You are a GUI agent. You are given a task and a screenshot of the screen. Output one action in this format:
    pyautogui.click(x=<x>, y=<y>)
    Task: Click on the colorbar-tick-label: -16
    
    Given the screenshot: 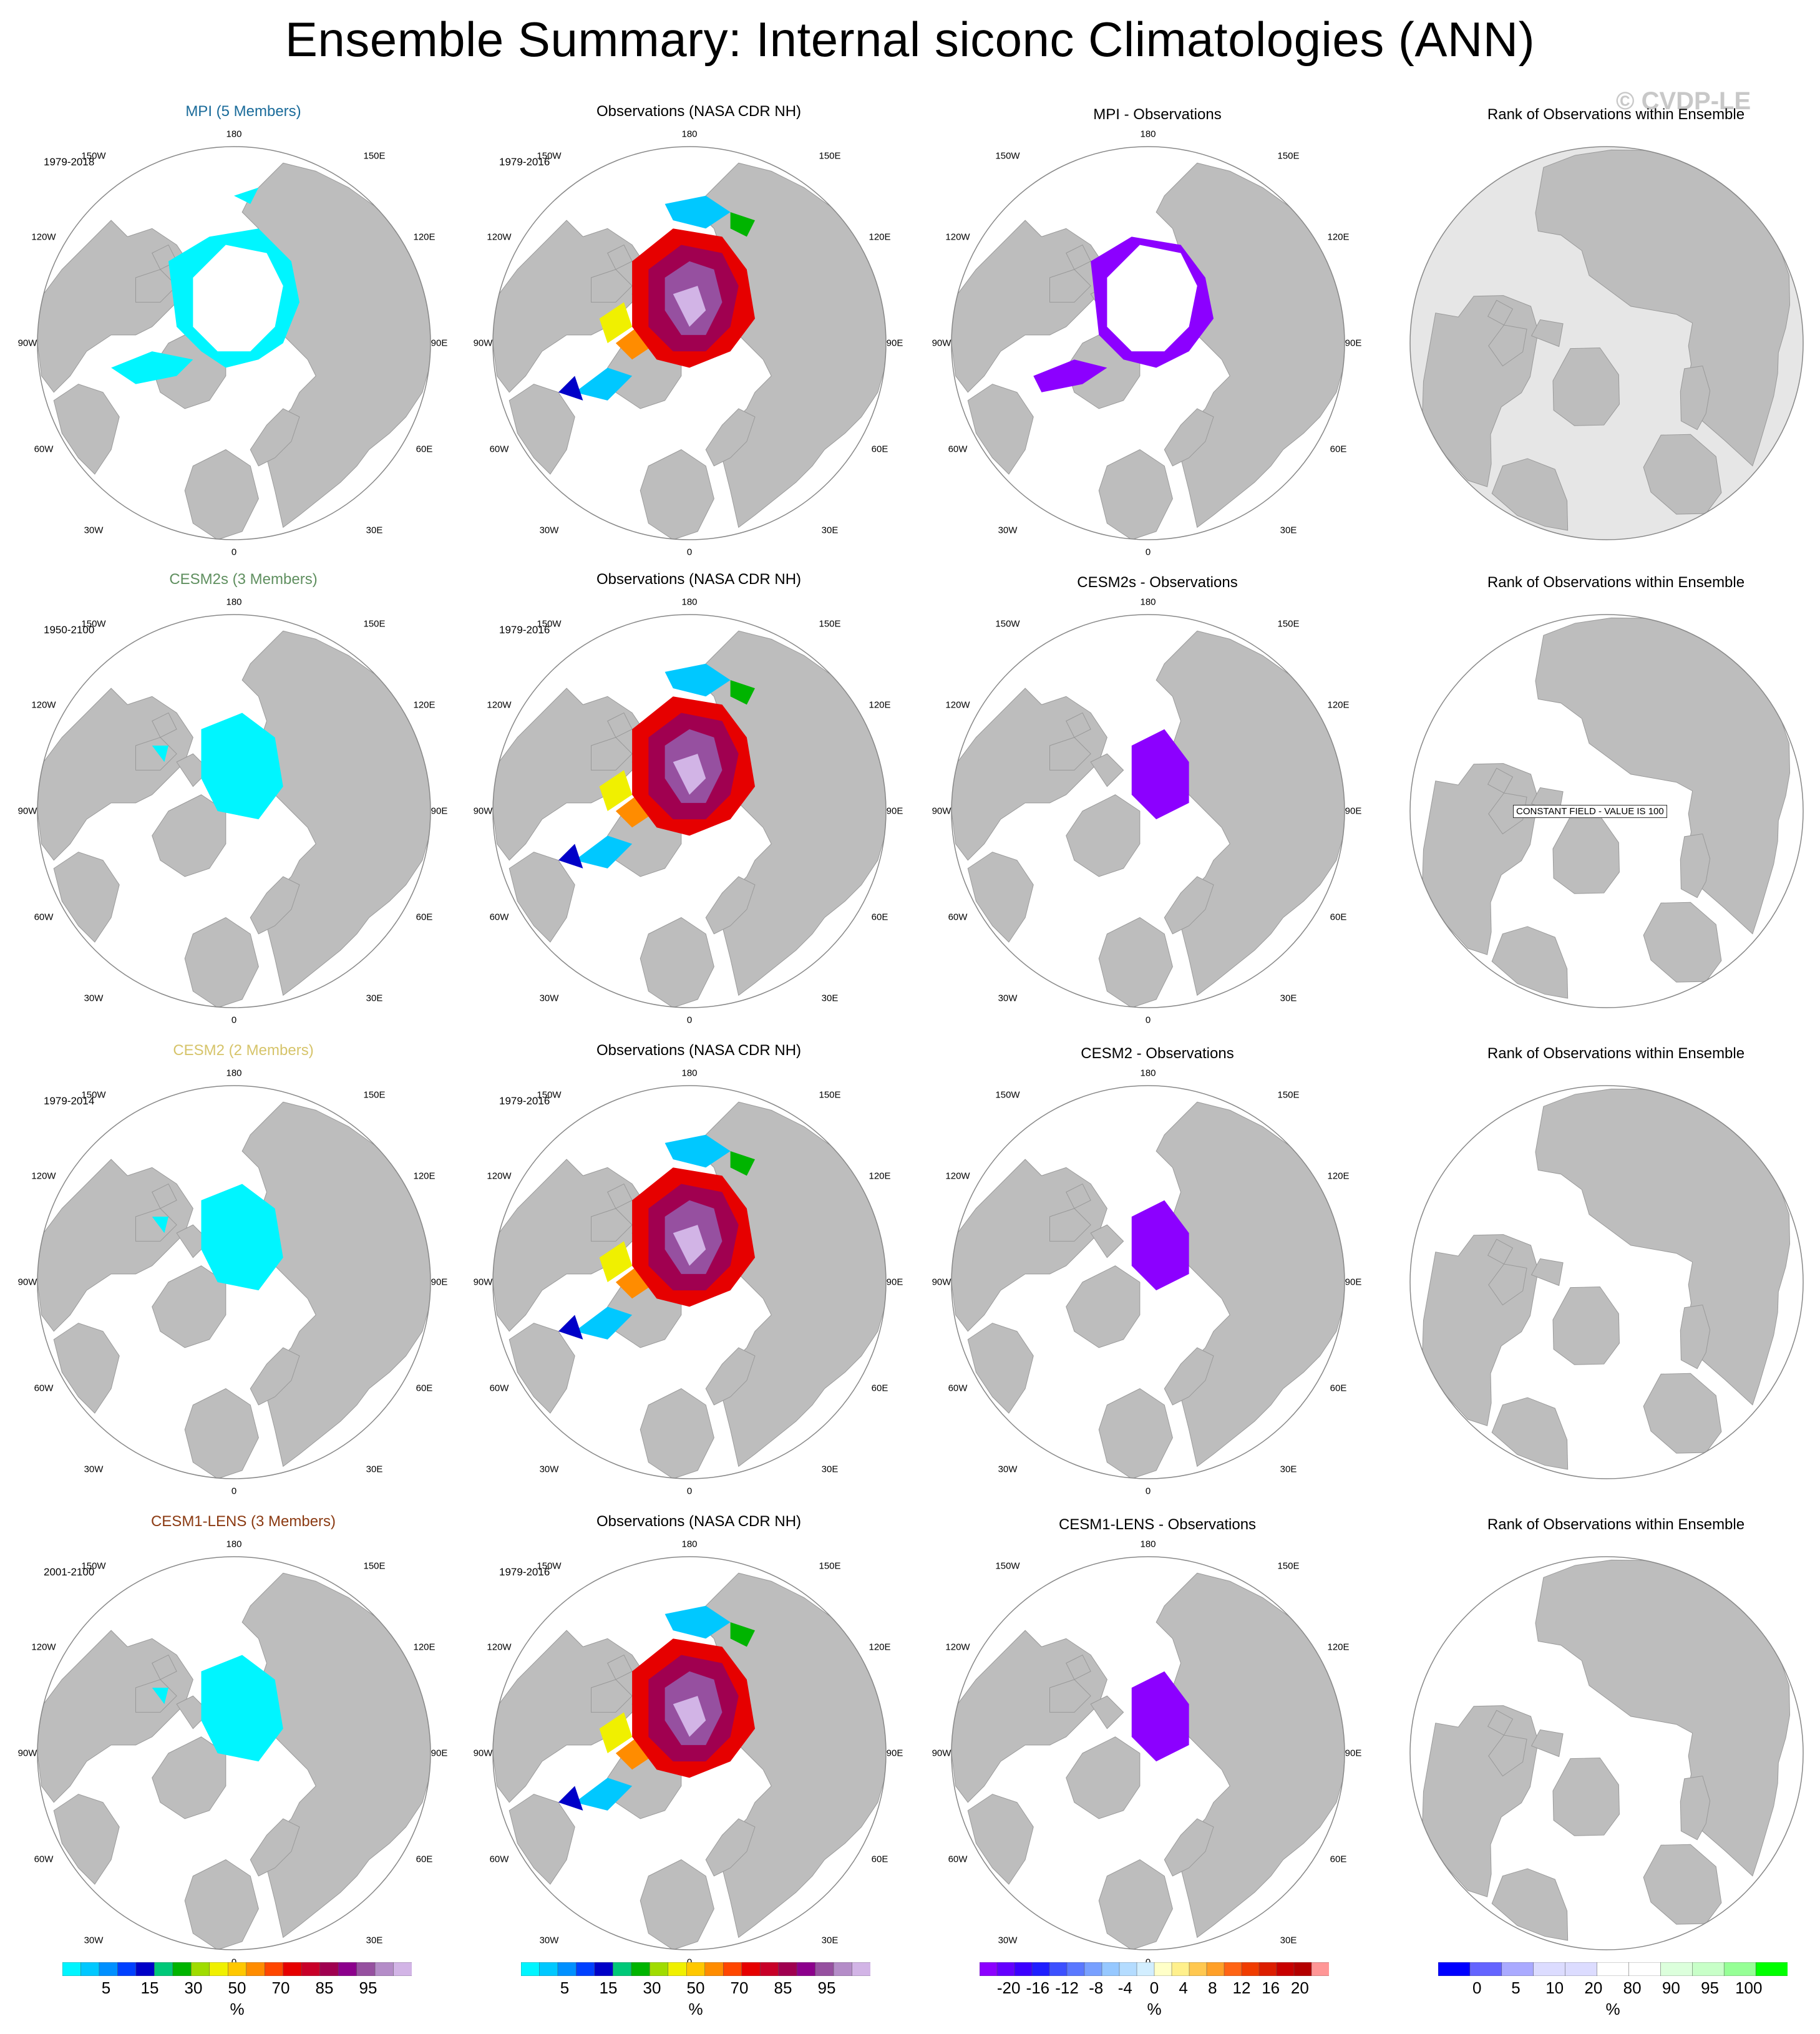 What is the action you would take?
    pyautogui.click(x=1038, y=1987)
    